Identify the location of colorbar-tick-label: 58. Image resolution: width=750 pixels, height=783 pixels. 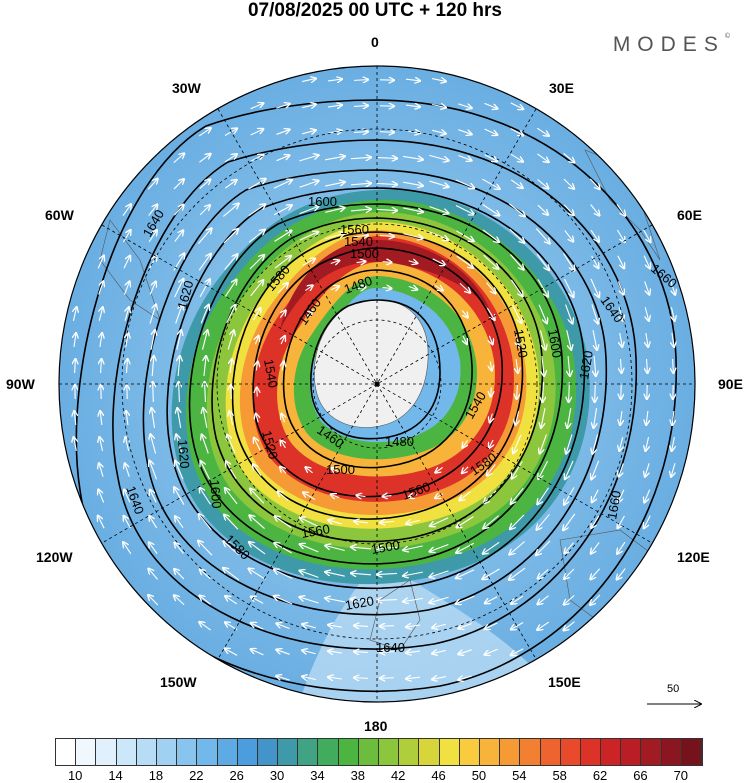
(560, 775).